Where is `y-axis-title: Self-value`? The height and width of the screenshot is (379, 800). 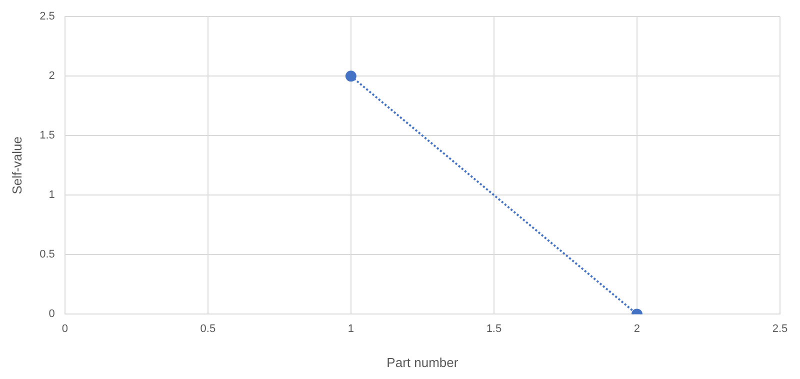
y-axis-title: Self-value is located at coordinates (16, 165).